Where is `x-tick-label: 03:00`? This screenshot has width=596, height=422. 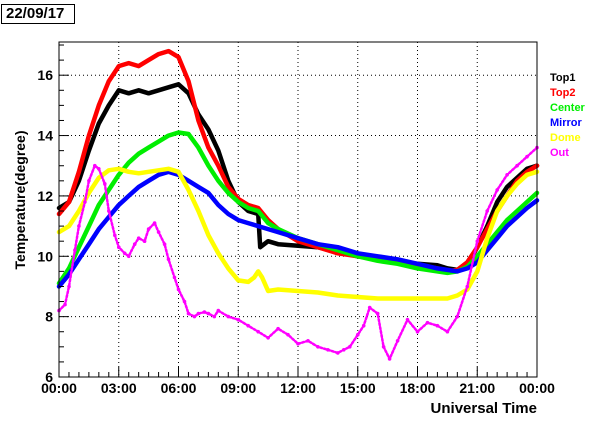
x-tick-label: 03:00 is located at coordinates (119, 388).